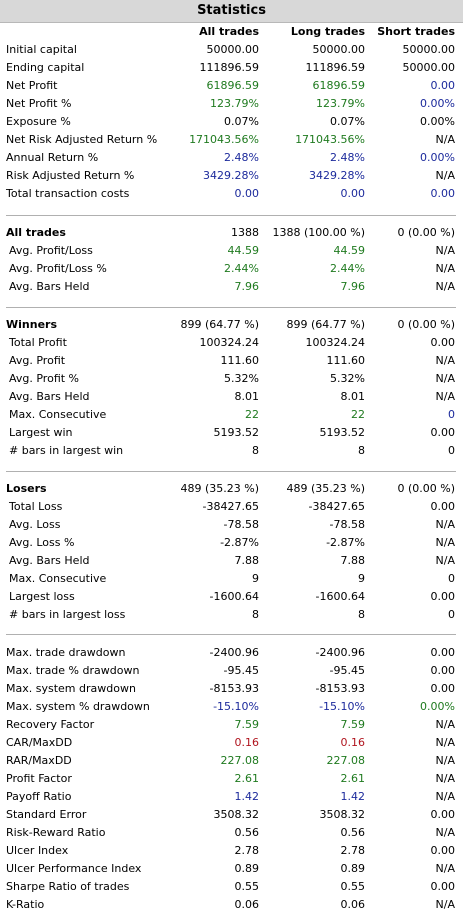 The image size is (463, 921). I want to click on stat-label: Avg. Loss %, so click(42, 542).